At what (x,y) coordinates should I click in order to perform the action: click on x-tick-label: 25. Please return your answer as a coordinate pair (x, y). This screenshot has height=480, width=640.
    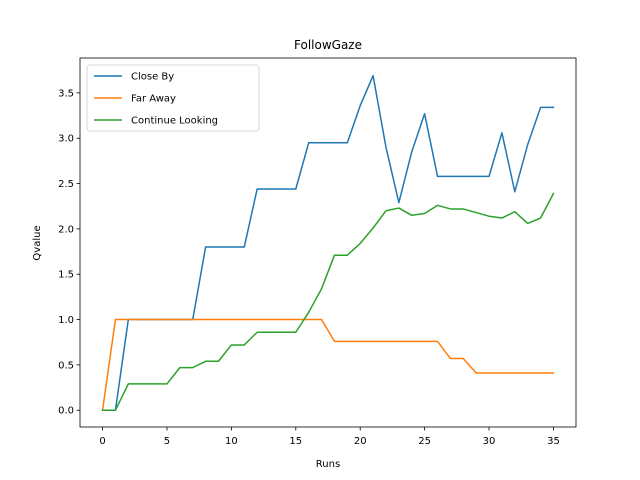
    Looking at the image, I should click on (424, 441).